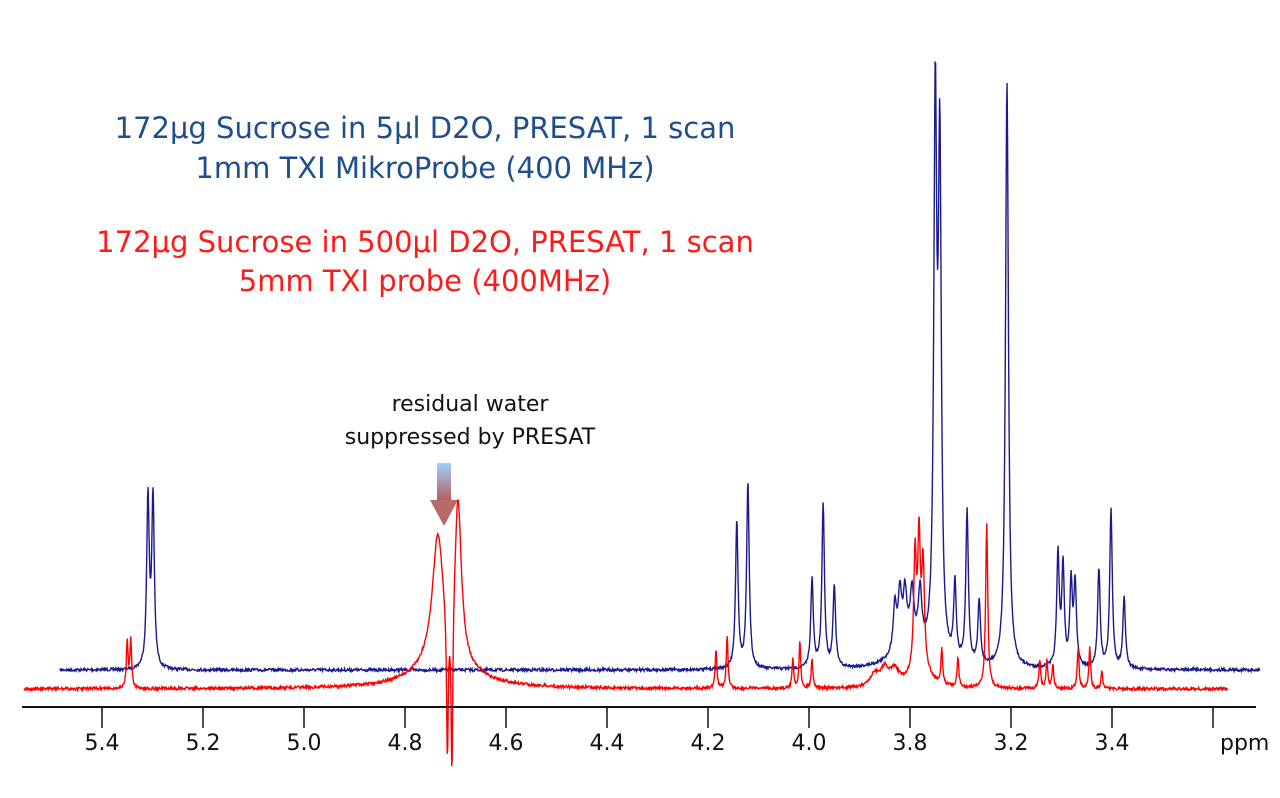  Describe the element at coordinates (203, 743) in the screenshot. I see `x-tick-label: 5.2` at that location.